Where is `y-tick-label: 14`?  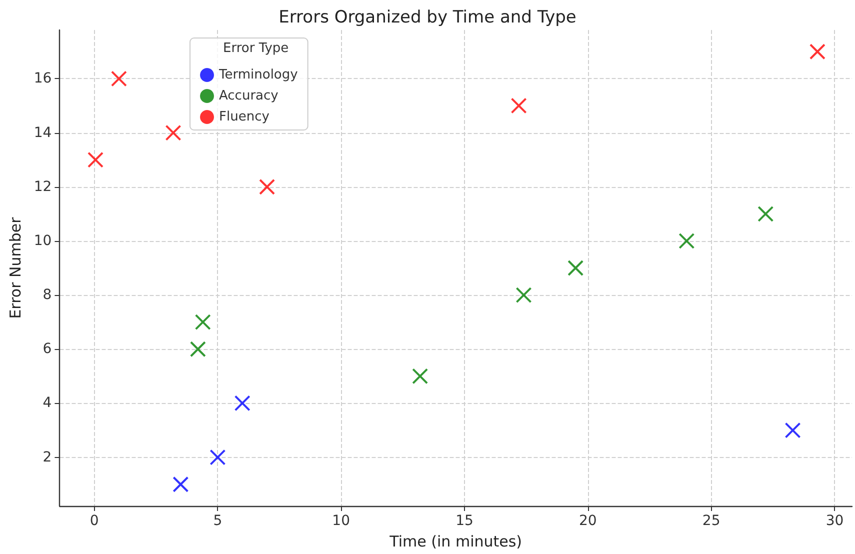
y-tick-label: 14 is located at coordinates (43, 132).